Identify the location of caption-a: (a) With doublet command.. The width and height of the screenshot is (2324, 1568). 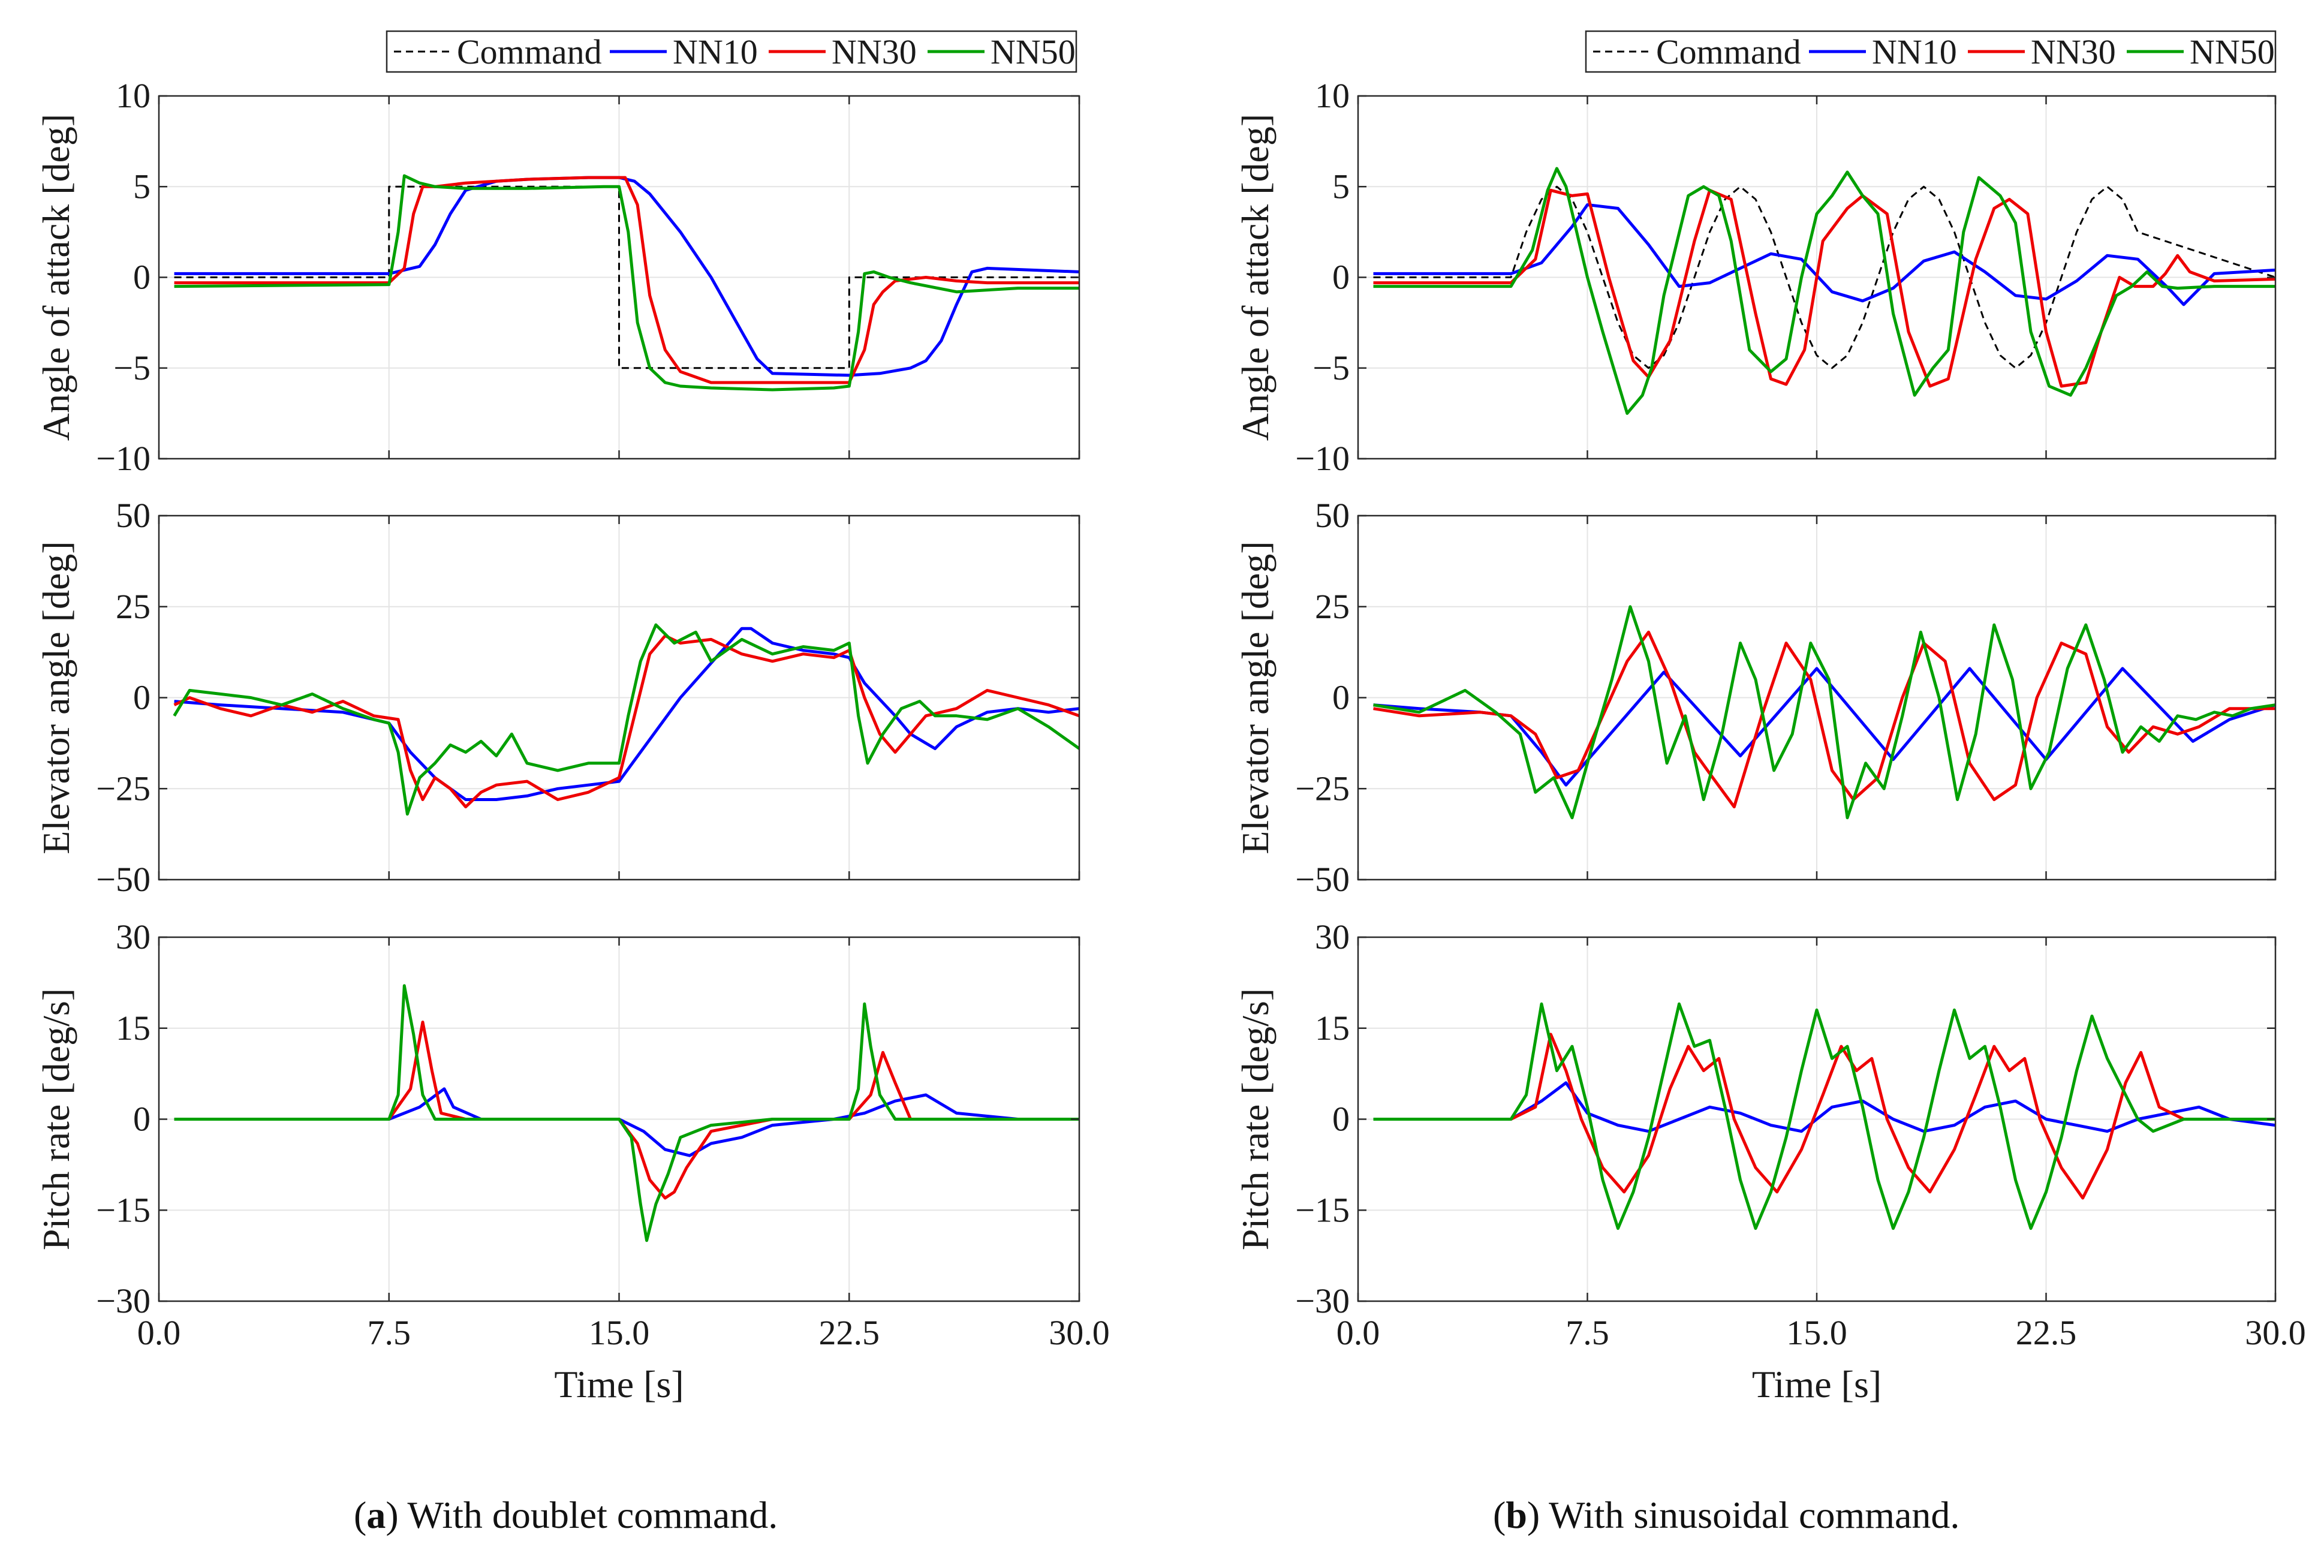
(566, 1515).